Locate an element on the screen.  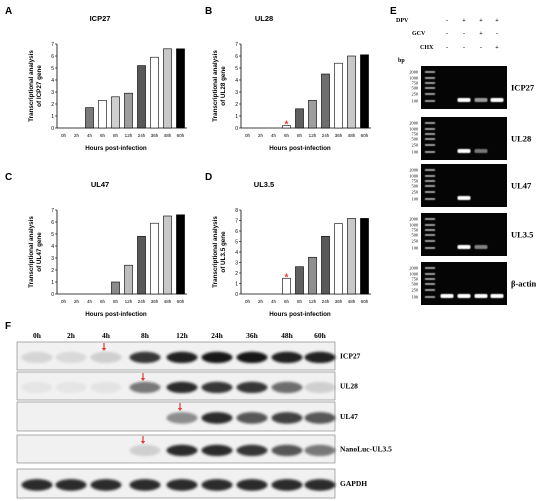
bar-4h is located at coordinates (89, 118).